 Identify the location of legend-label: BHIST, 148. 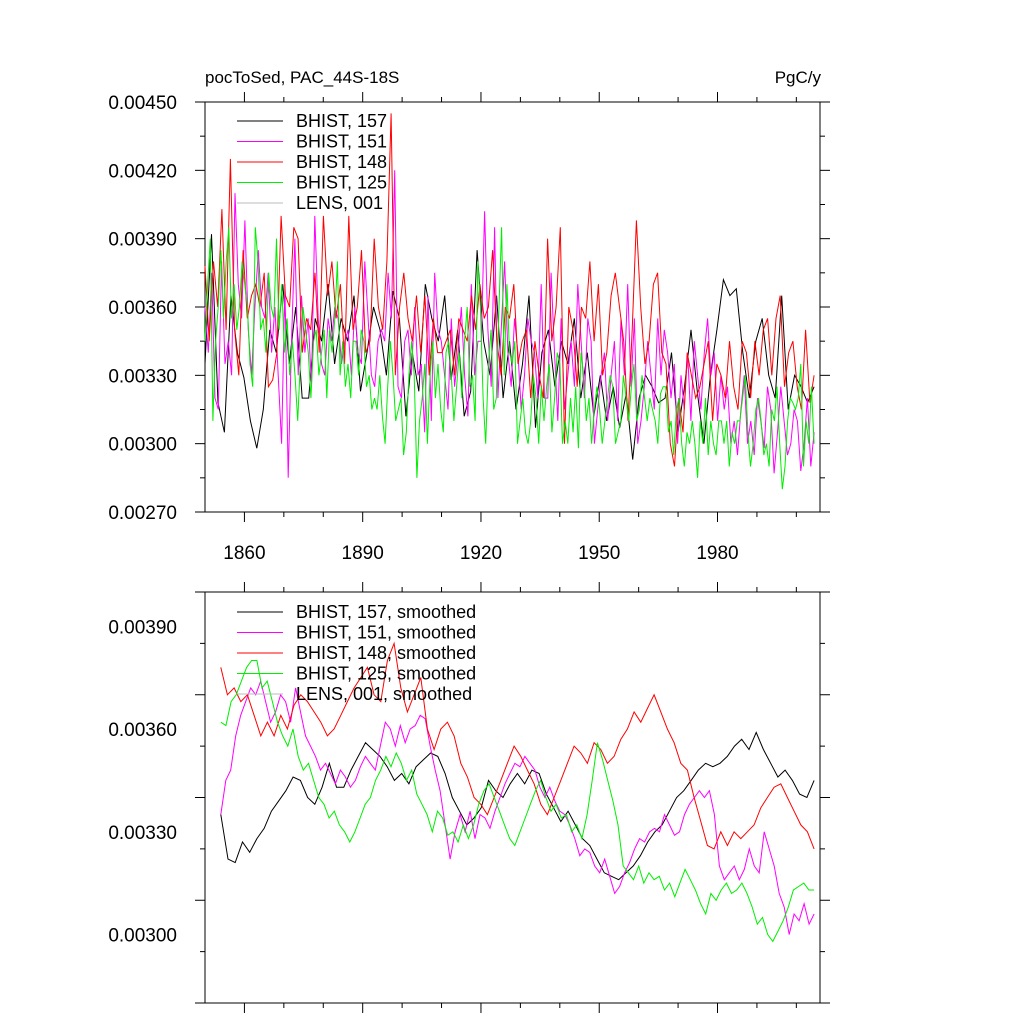
(341, 162).